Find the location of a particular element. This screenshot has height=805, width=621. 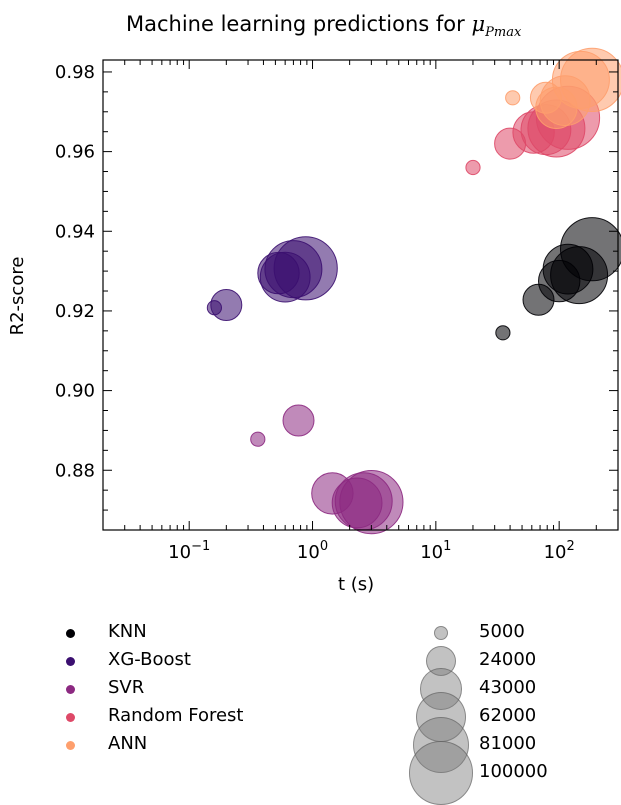

title-symbol: μ is located at coordinates (478, 24).